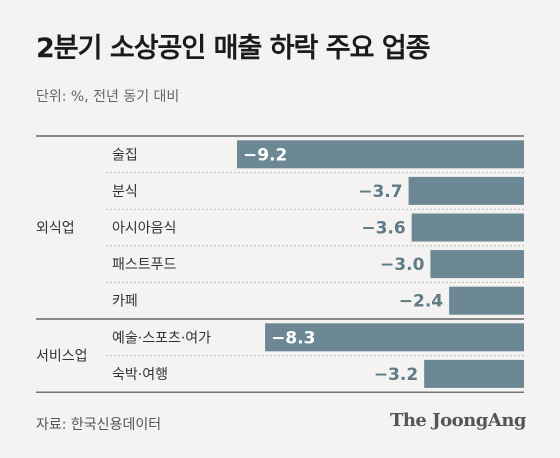 The width and height of the screenshot is (560, 458). What do you see at coordinates (125, 302) in the screenshot?
I see `category-label: 카페` at bounding box center [125, 302].